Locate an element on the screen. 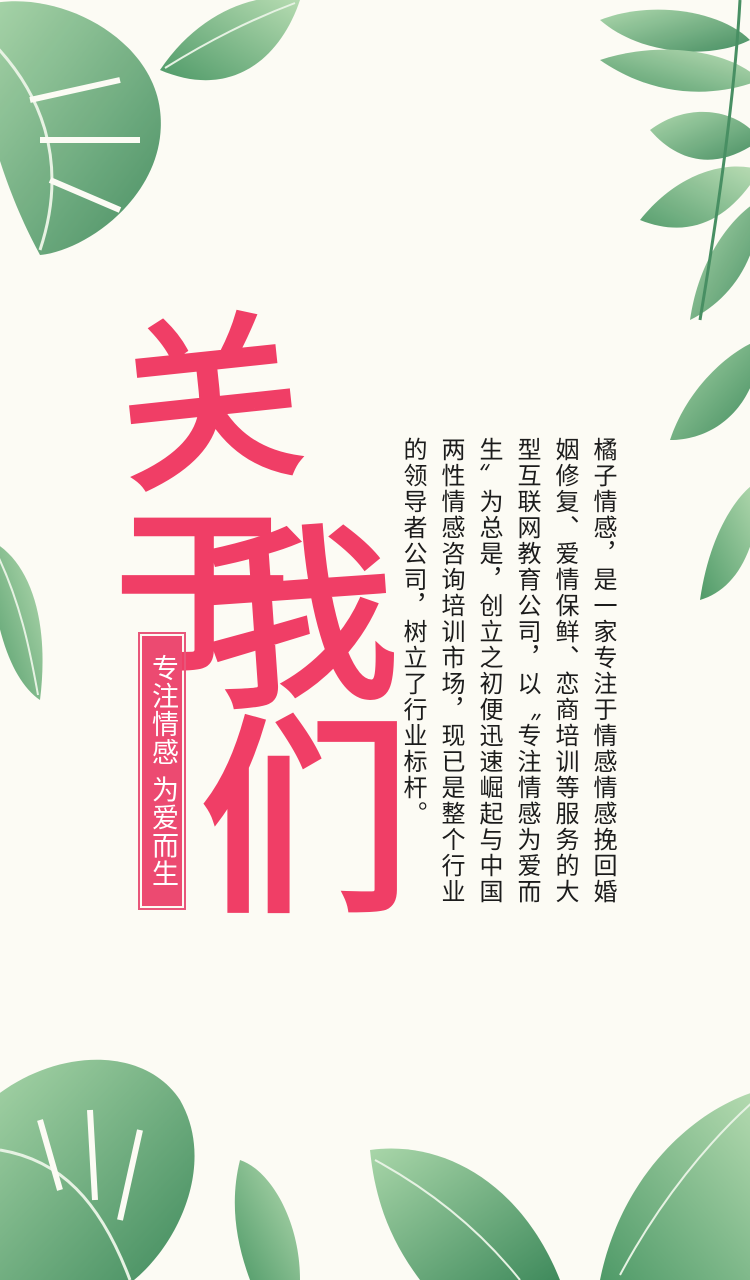 Image resolution: width=750 pixels, height=1280 pixels. palm-leaf-icon is located at coordinates (675, 160).